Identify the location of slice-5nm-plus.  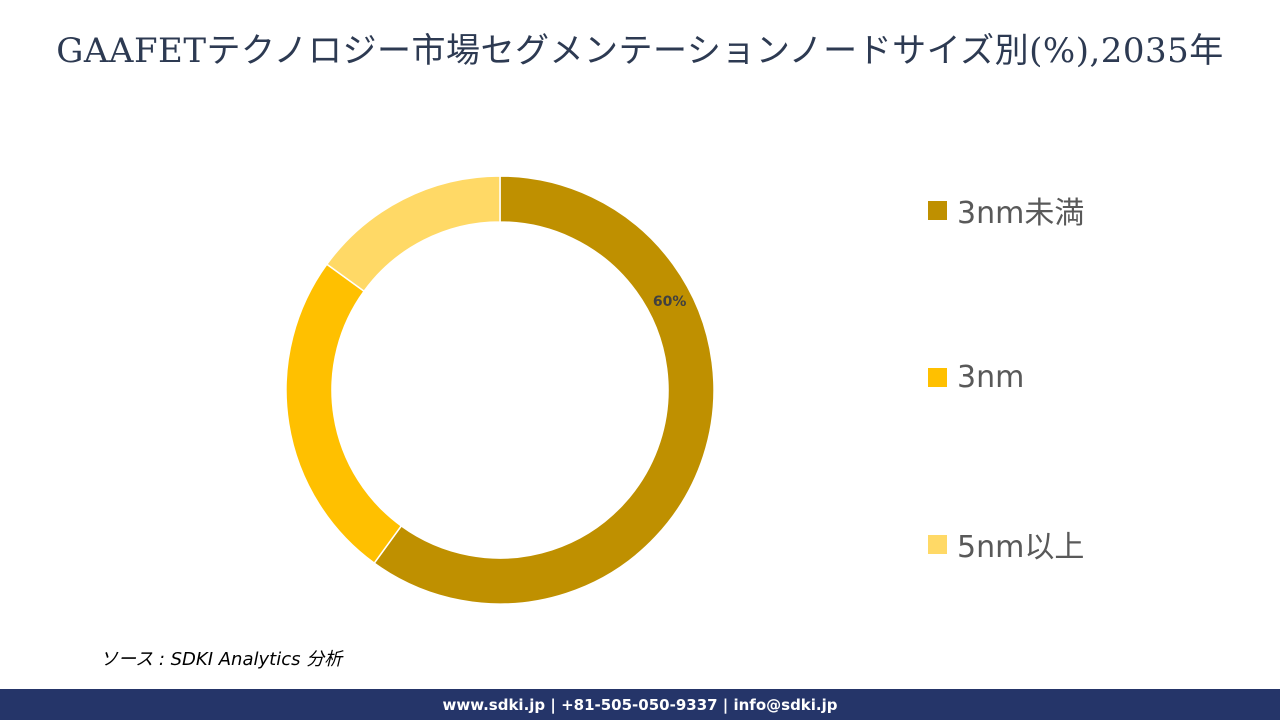
(413, 234).